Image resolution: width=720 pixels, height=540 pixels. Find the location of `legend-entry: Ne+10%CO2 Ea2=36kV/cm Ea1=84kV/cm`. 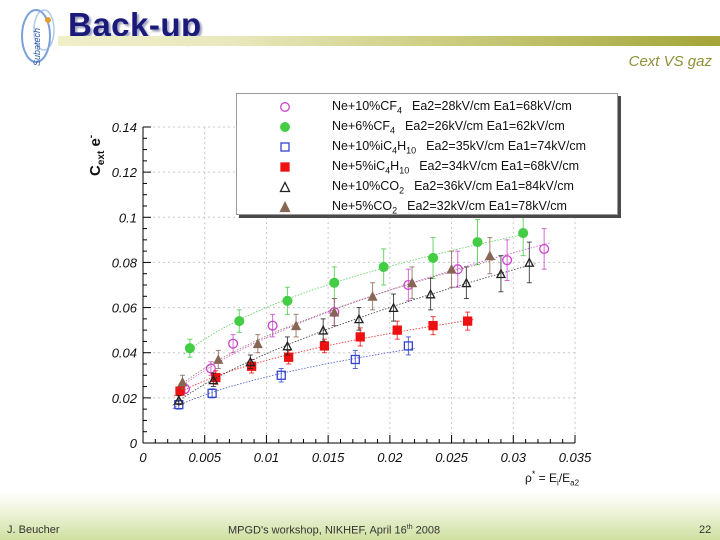

legend-entry: Ne+10%CO2 Ea2=36kV/cm Ea1=84kV/cm is located at coordinates (427, 188).